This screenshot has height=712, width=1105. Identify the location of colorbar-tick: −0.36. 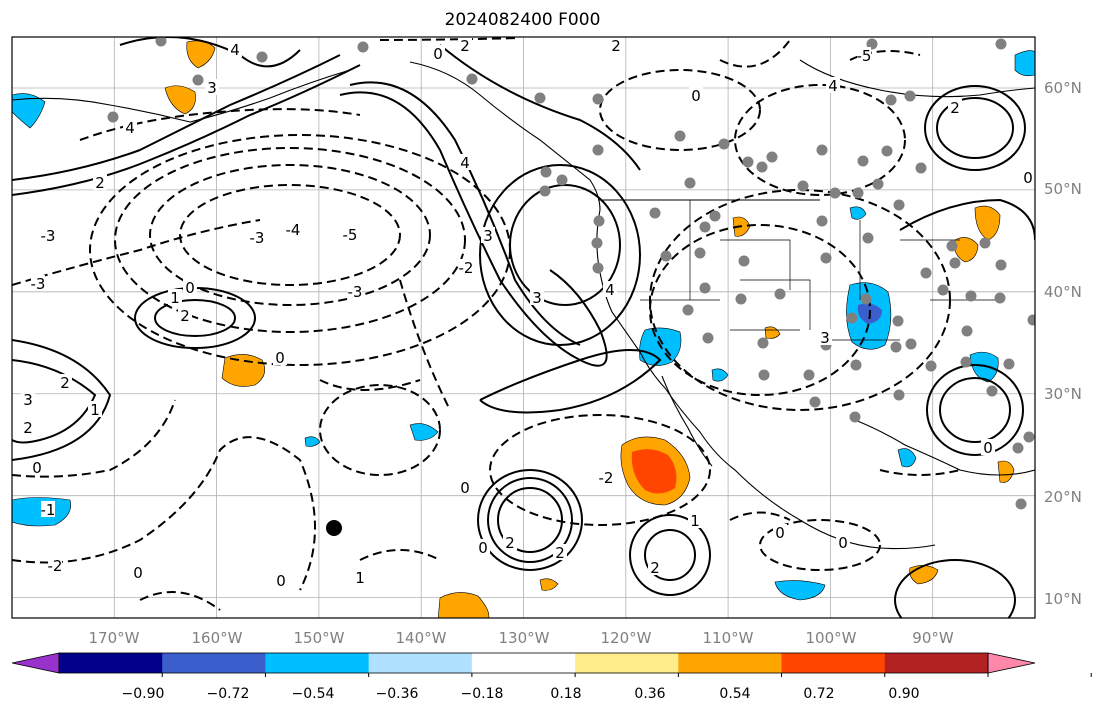
(397, 694).